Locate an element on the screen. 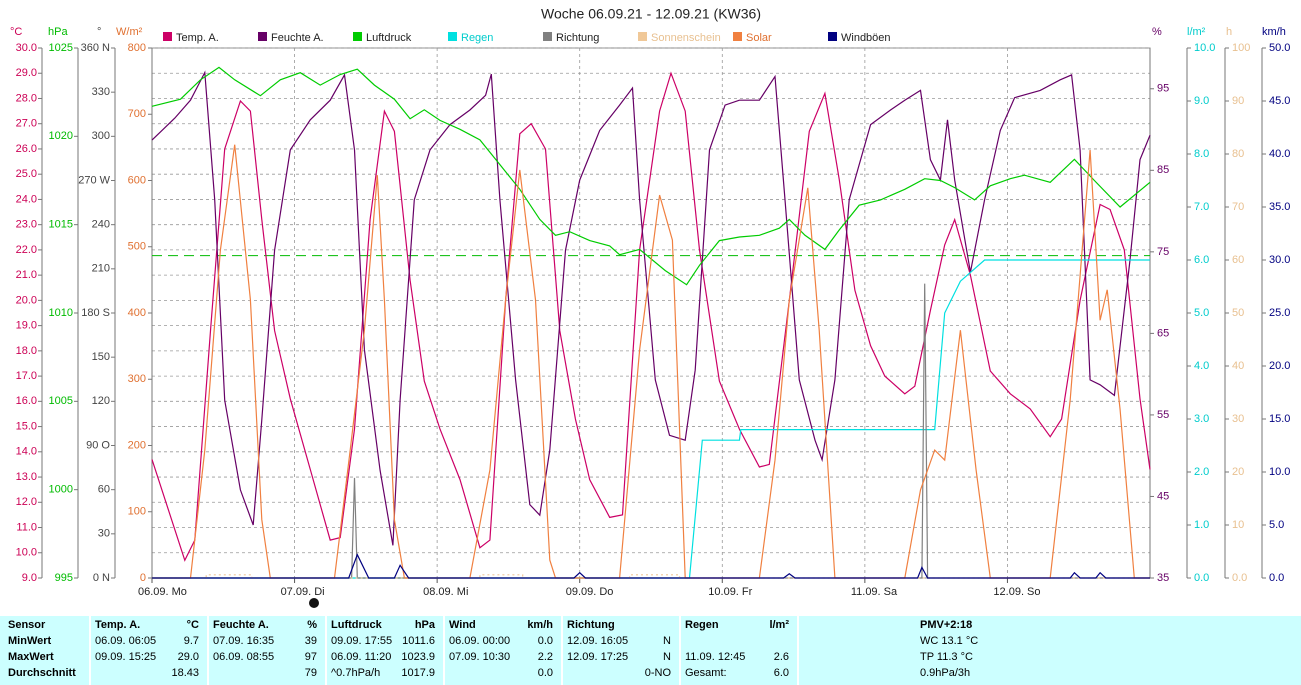 The height and width of the screenshot is (685, 1301). y-tick-label: 1020 is located at coordinates (61, 136).